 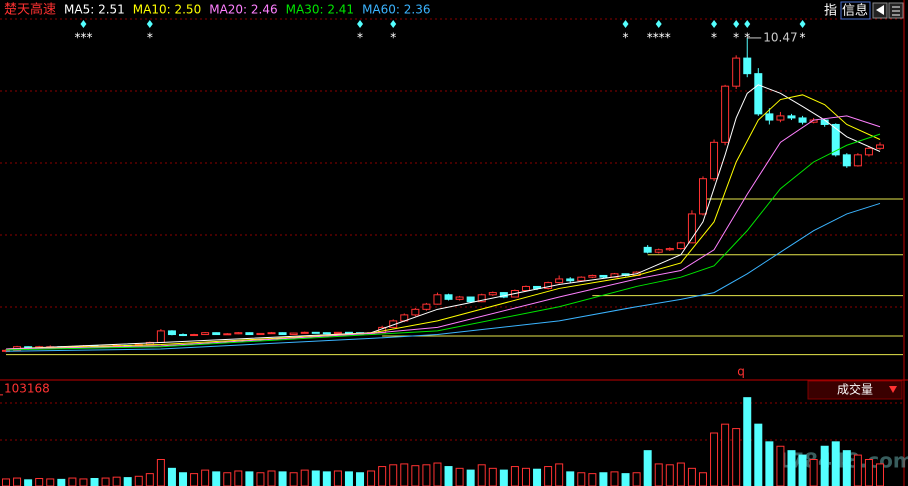 I want to click on legend-item: MA20: 2.46, so click(x=243, y=10).